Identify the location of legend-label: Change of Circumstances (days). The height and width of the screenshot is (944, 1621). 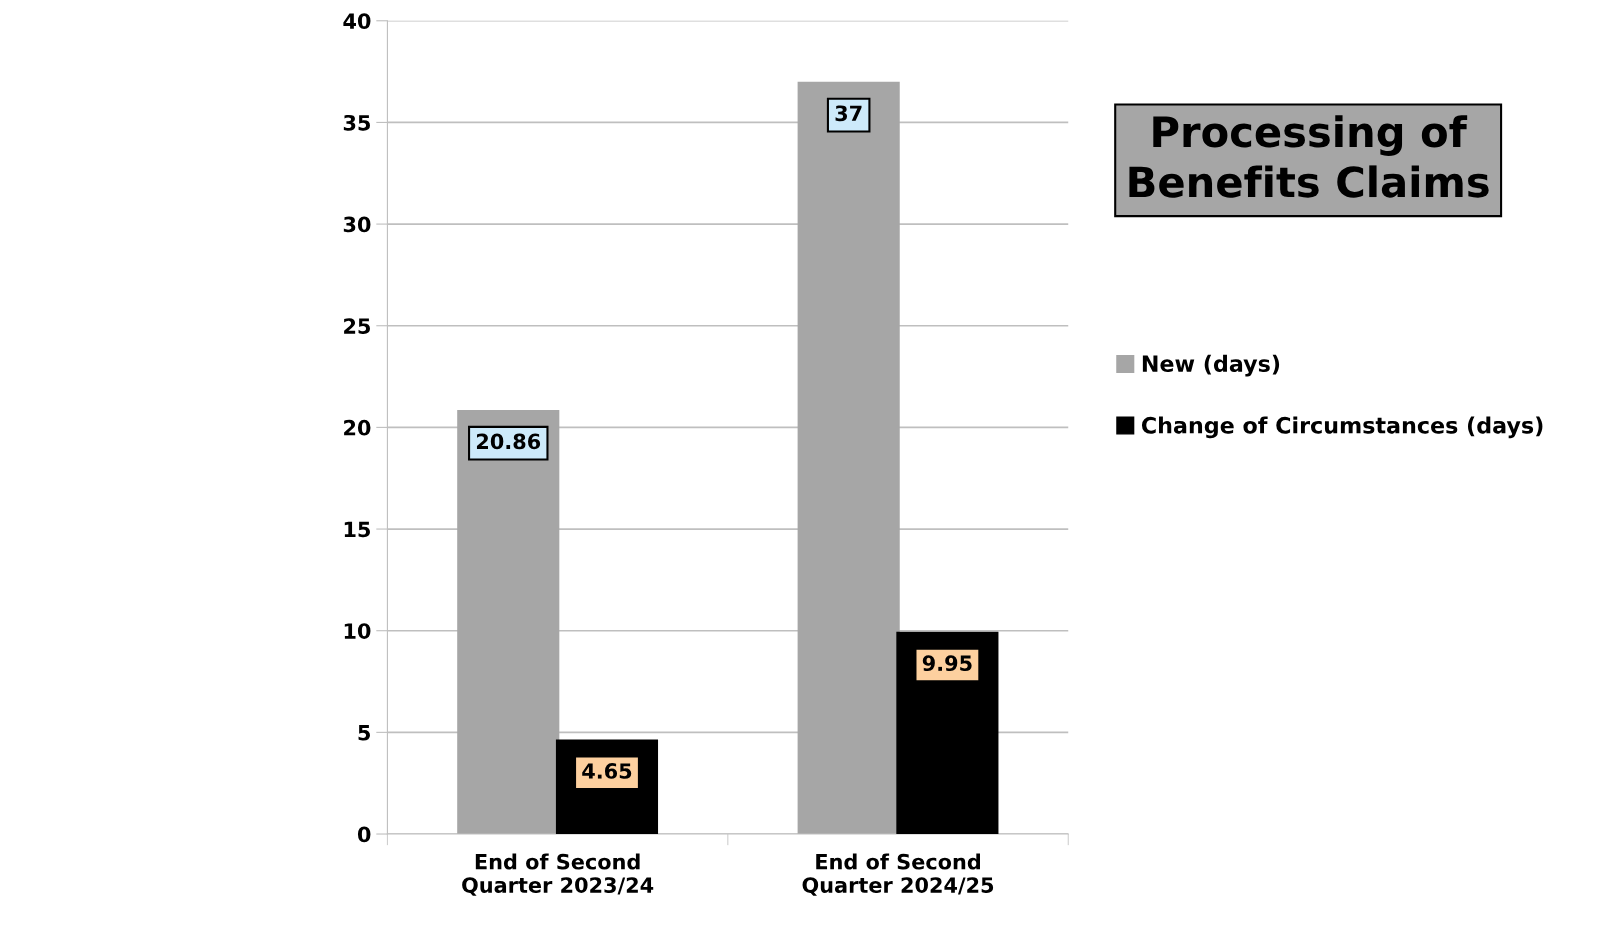
(1342, 427).